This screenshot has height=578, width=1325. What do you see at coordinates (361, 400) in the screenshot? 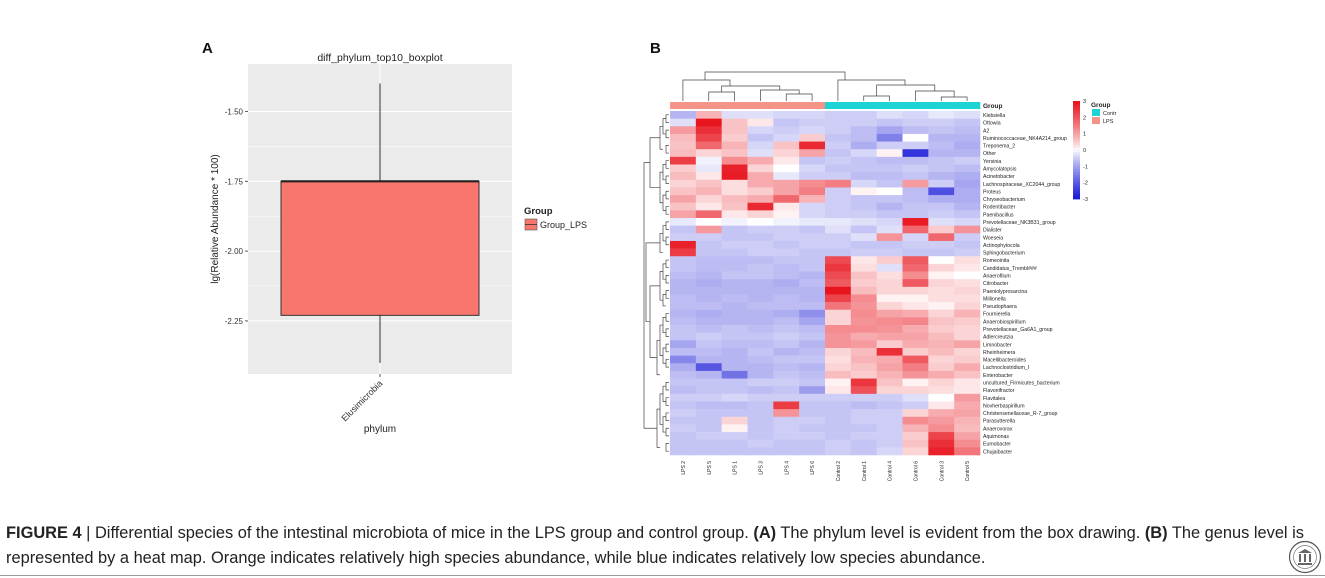
I see `boxplot-x-tick-label: Elusimicrobia` at bounding box center [361, 400].